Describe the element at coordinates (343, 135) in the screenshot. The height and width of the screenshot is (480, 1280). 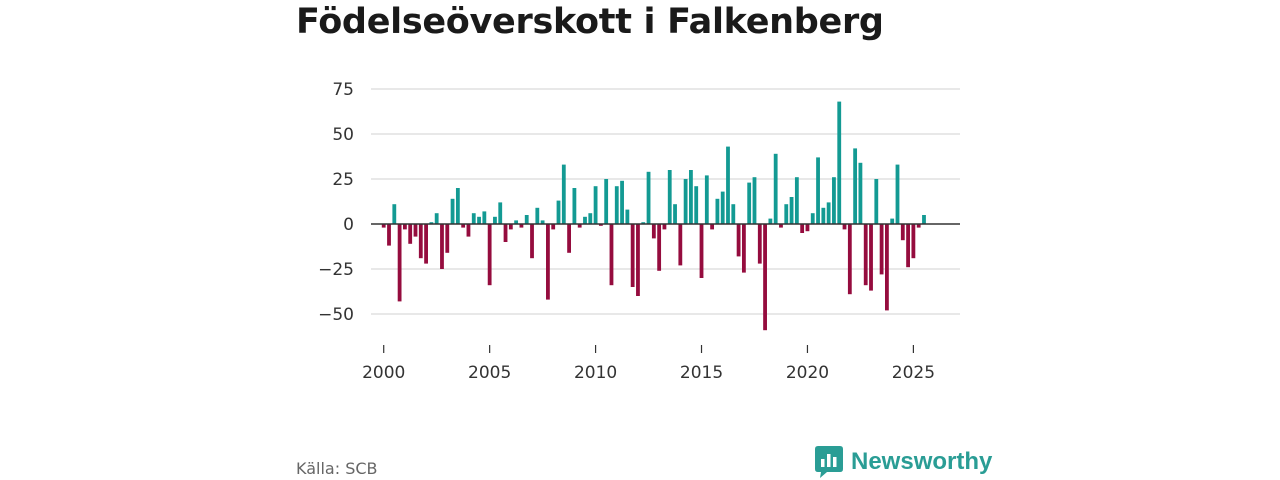
I see `y-tick-label: 50` at that location.